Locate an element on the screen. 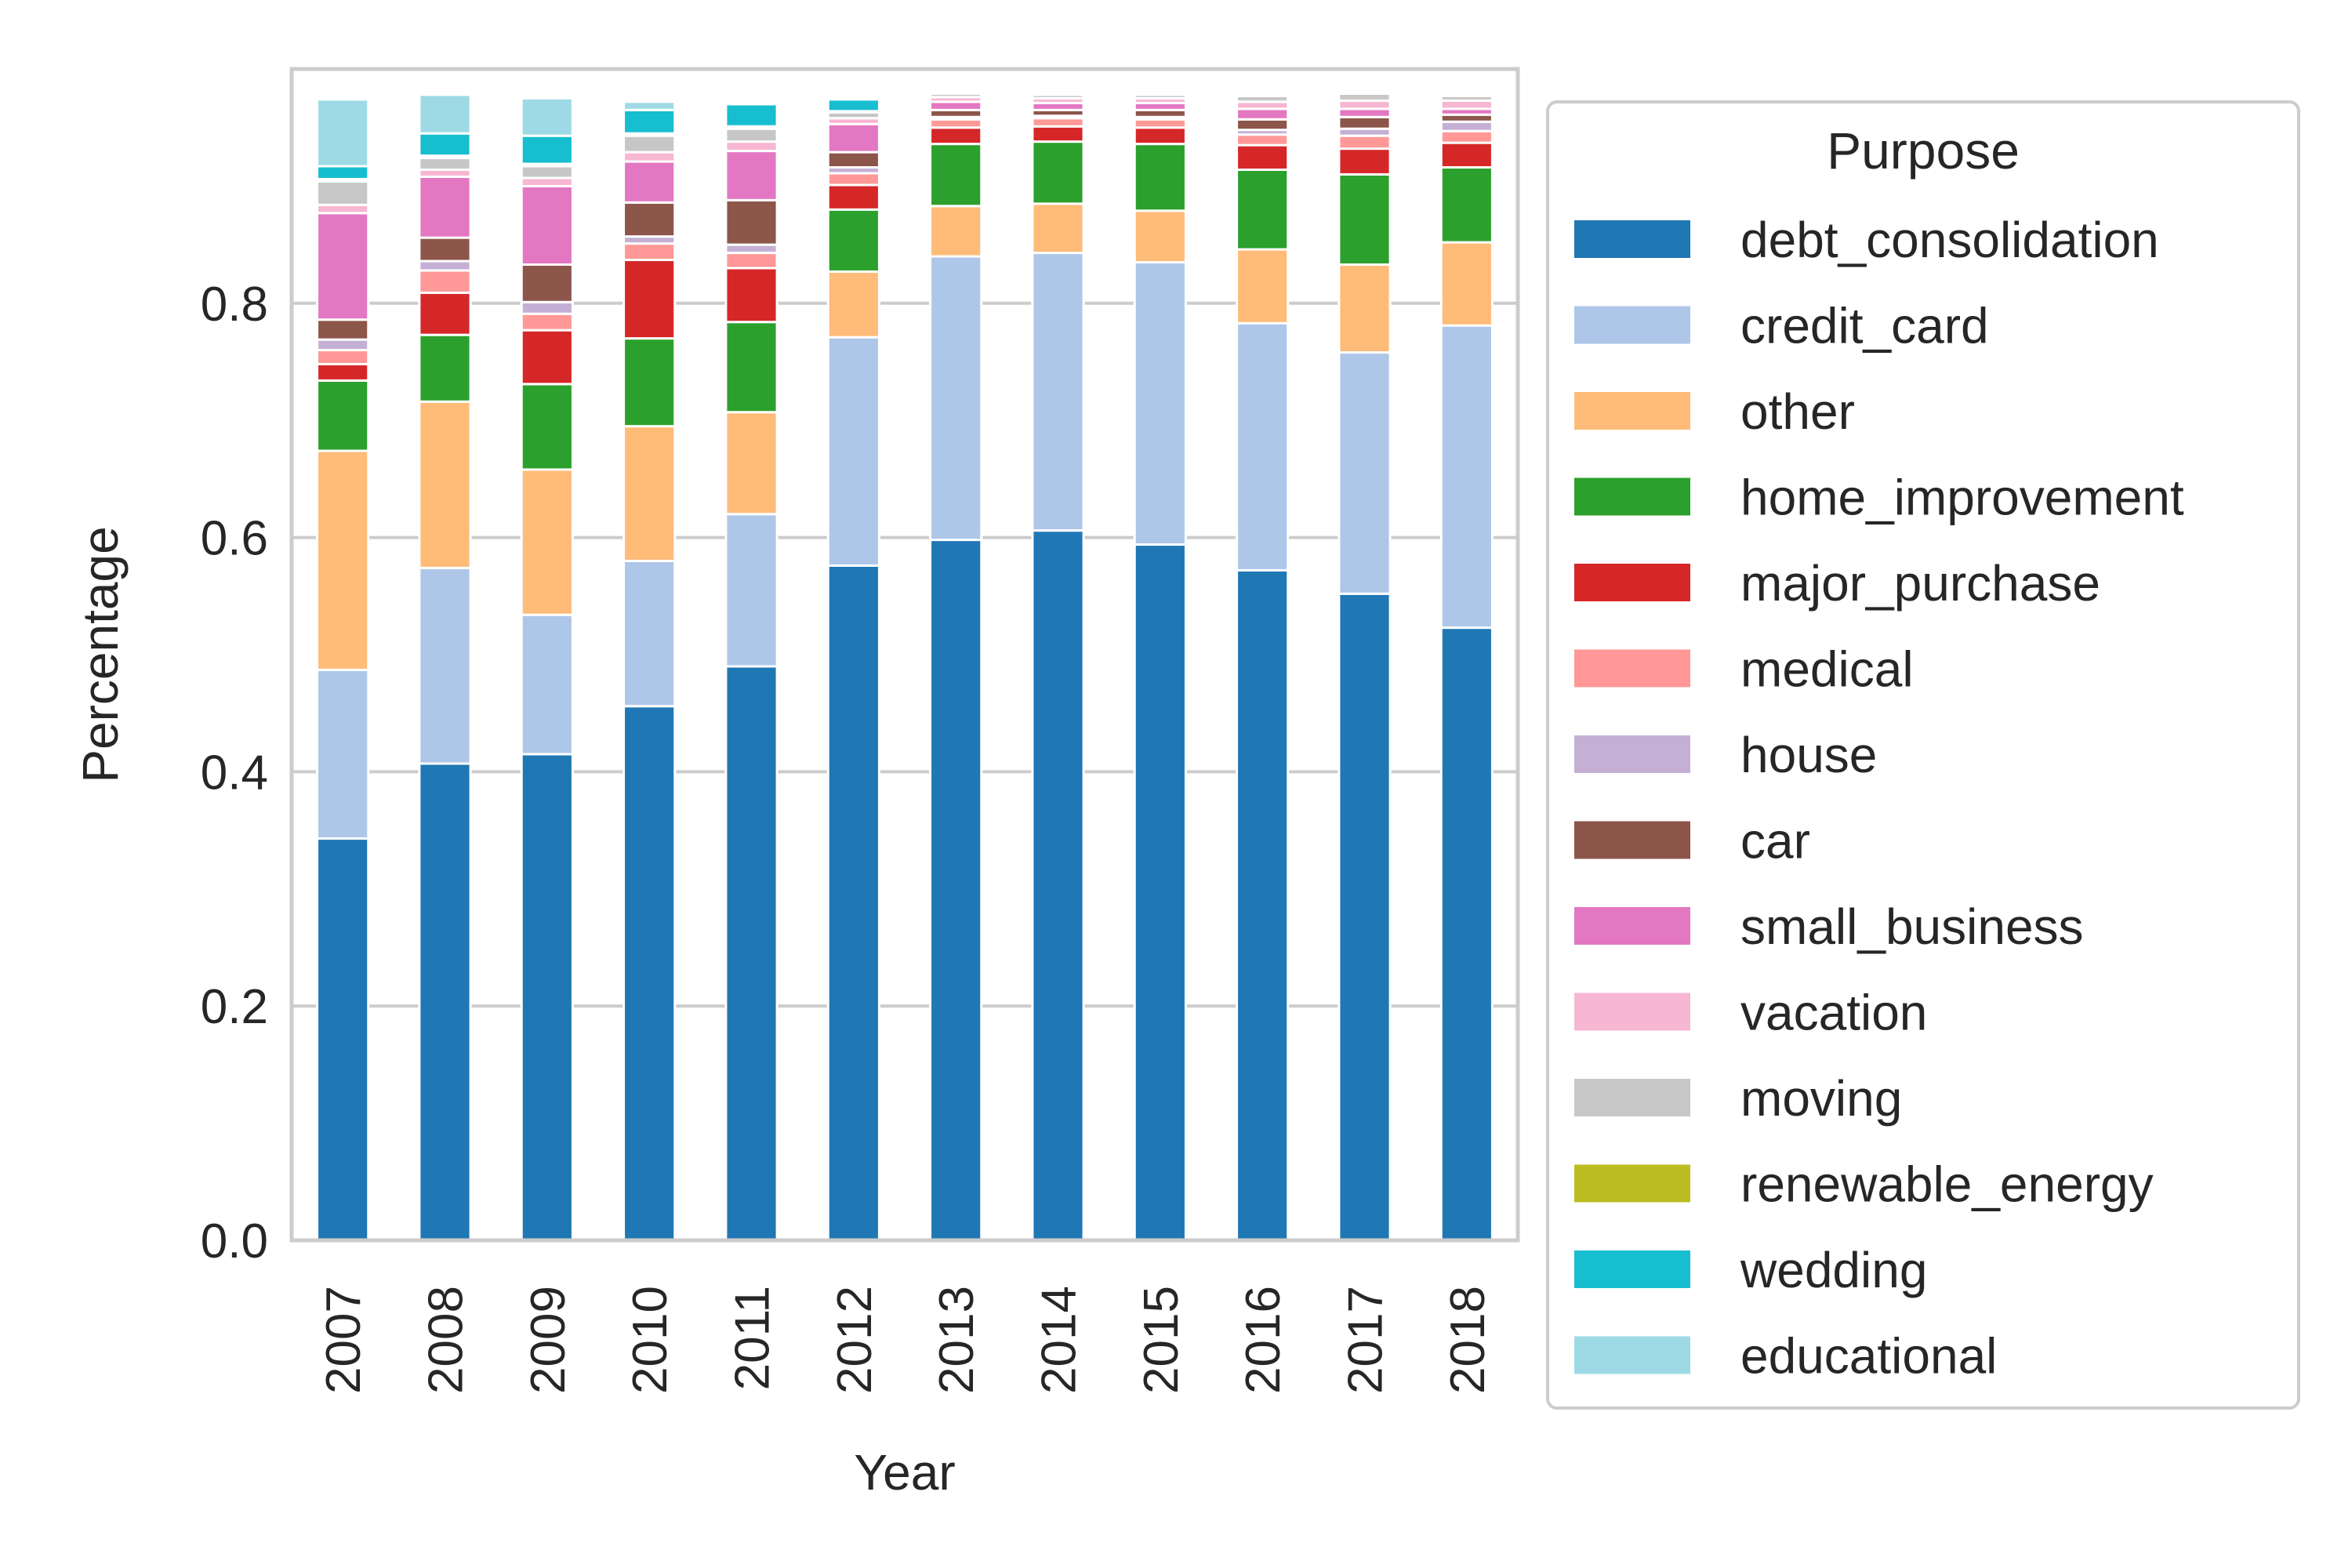 The width and height of the screenshot is (2352, 1568). legend-label: debt_consolidation is located at coordinates (1949, 240).